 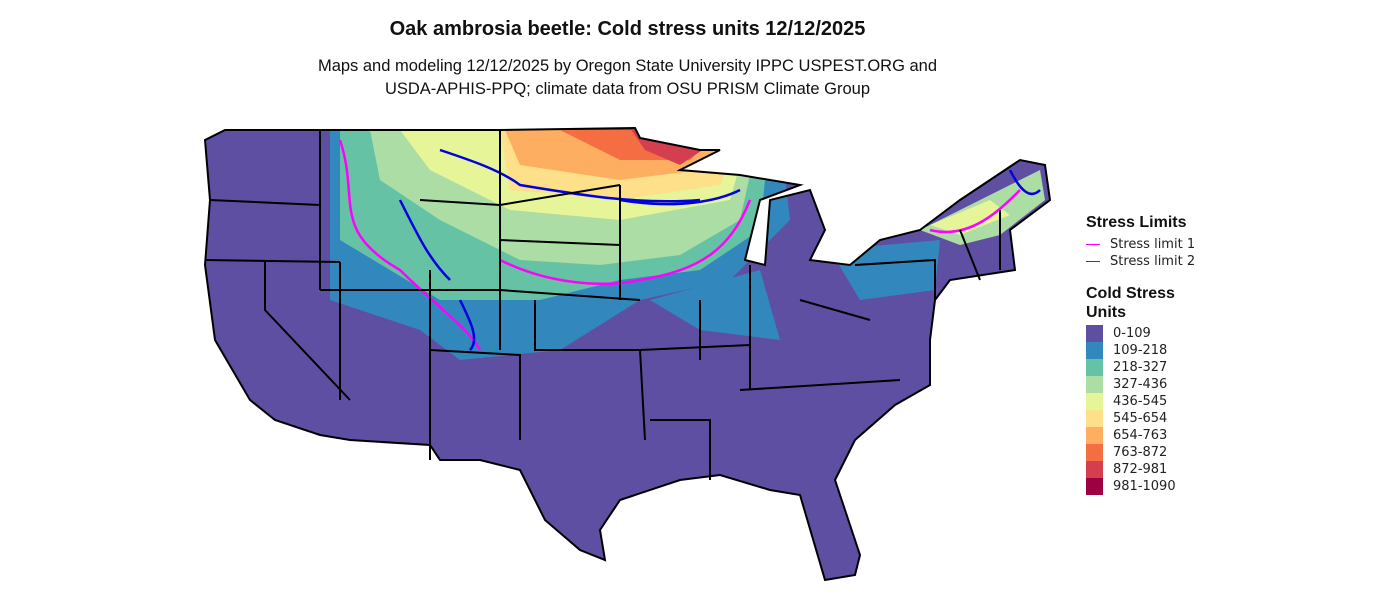 What do you see at coordinates (1140, 469) in the screenshot?
I see `legend-label: 872-981` at bounding box center [1140, 469].